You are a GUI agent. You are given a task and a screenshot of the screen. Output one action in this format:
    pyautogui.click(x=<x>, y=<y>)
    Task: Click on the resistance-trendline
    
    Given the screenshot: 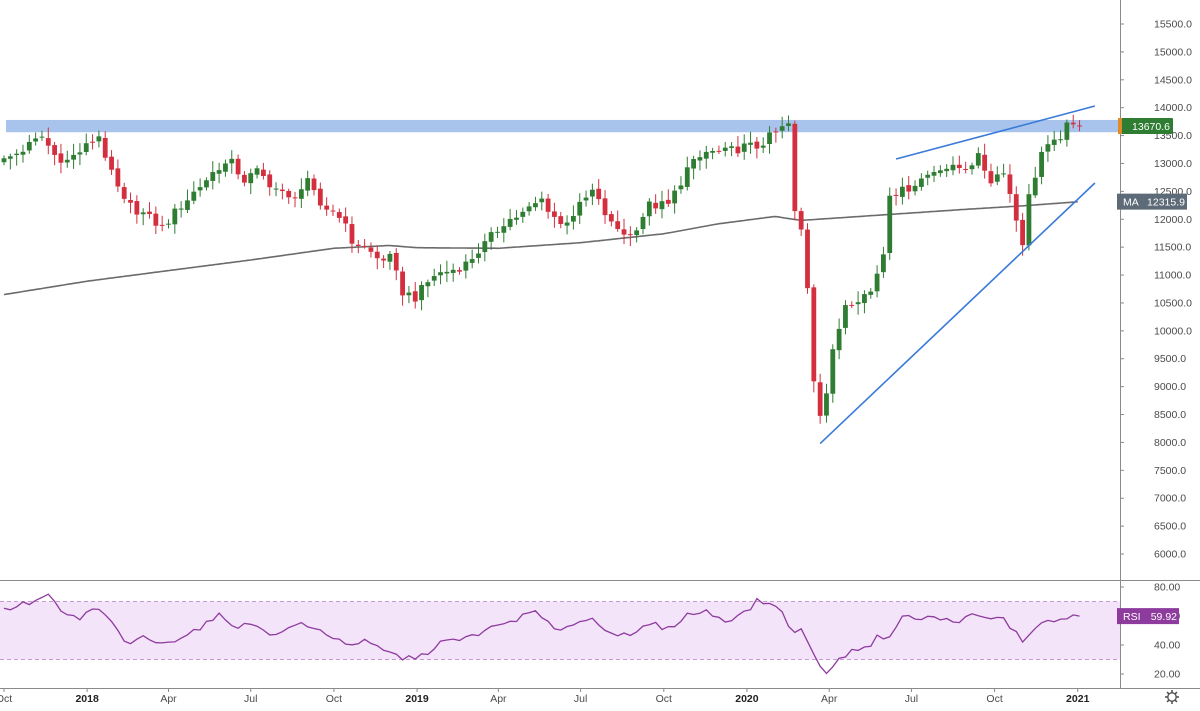 What is the action you would take?
    pyautogui.click(x=995, y=132)
    